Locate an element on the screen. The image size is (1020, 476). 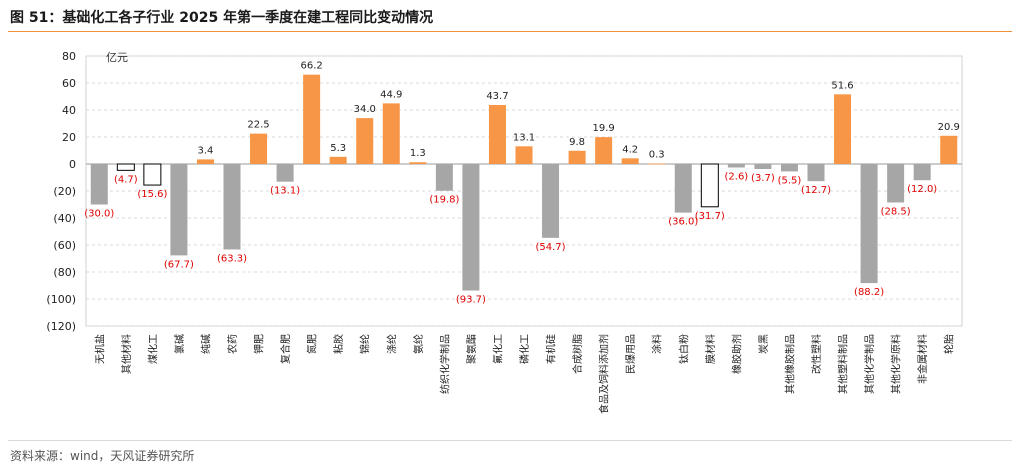
data-label: (15.6) is located at coordinates (152, 194).